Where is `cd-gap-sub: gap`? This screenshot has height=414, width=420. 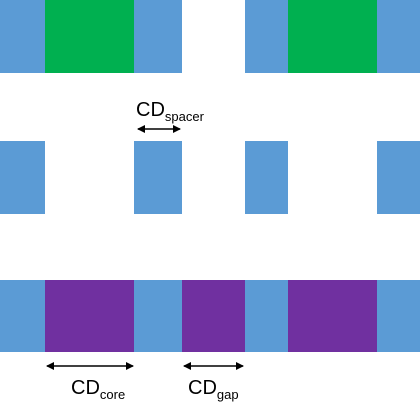 cd-gap-sub: gap is located at coordinates (228, 394).